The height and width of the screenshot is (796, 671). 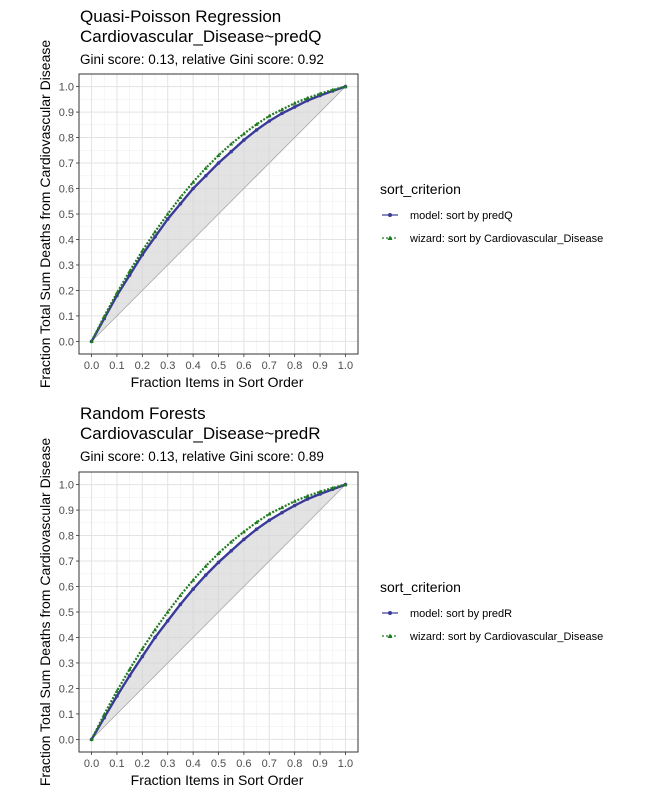 What do you see at coordinates (192, 366) in the screenshot?
I see `x-tick-label: 0.4` at bounding box center [192, 366].